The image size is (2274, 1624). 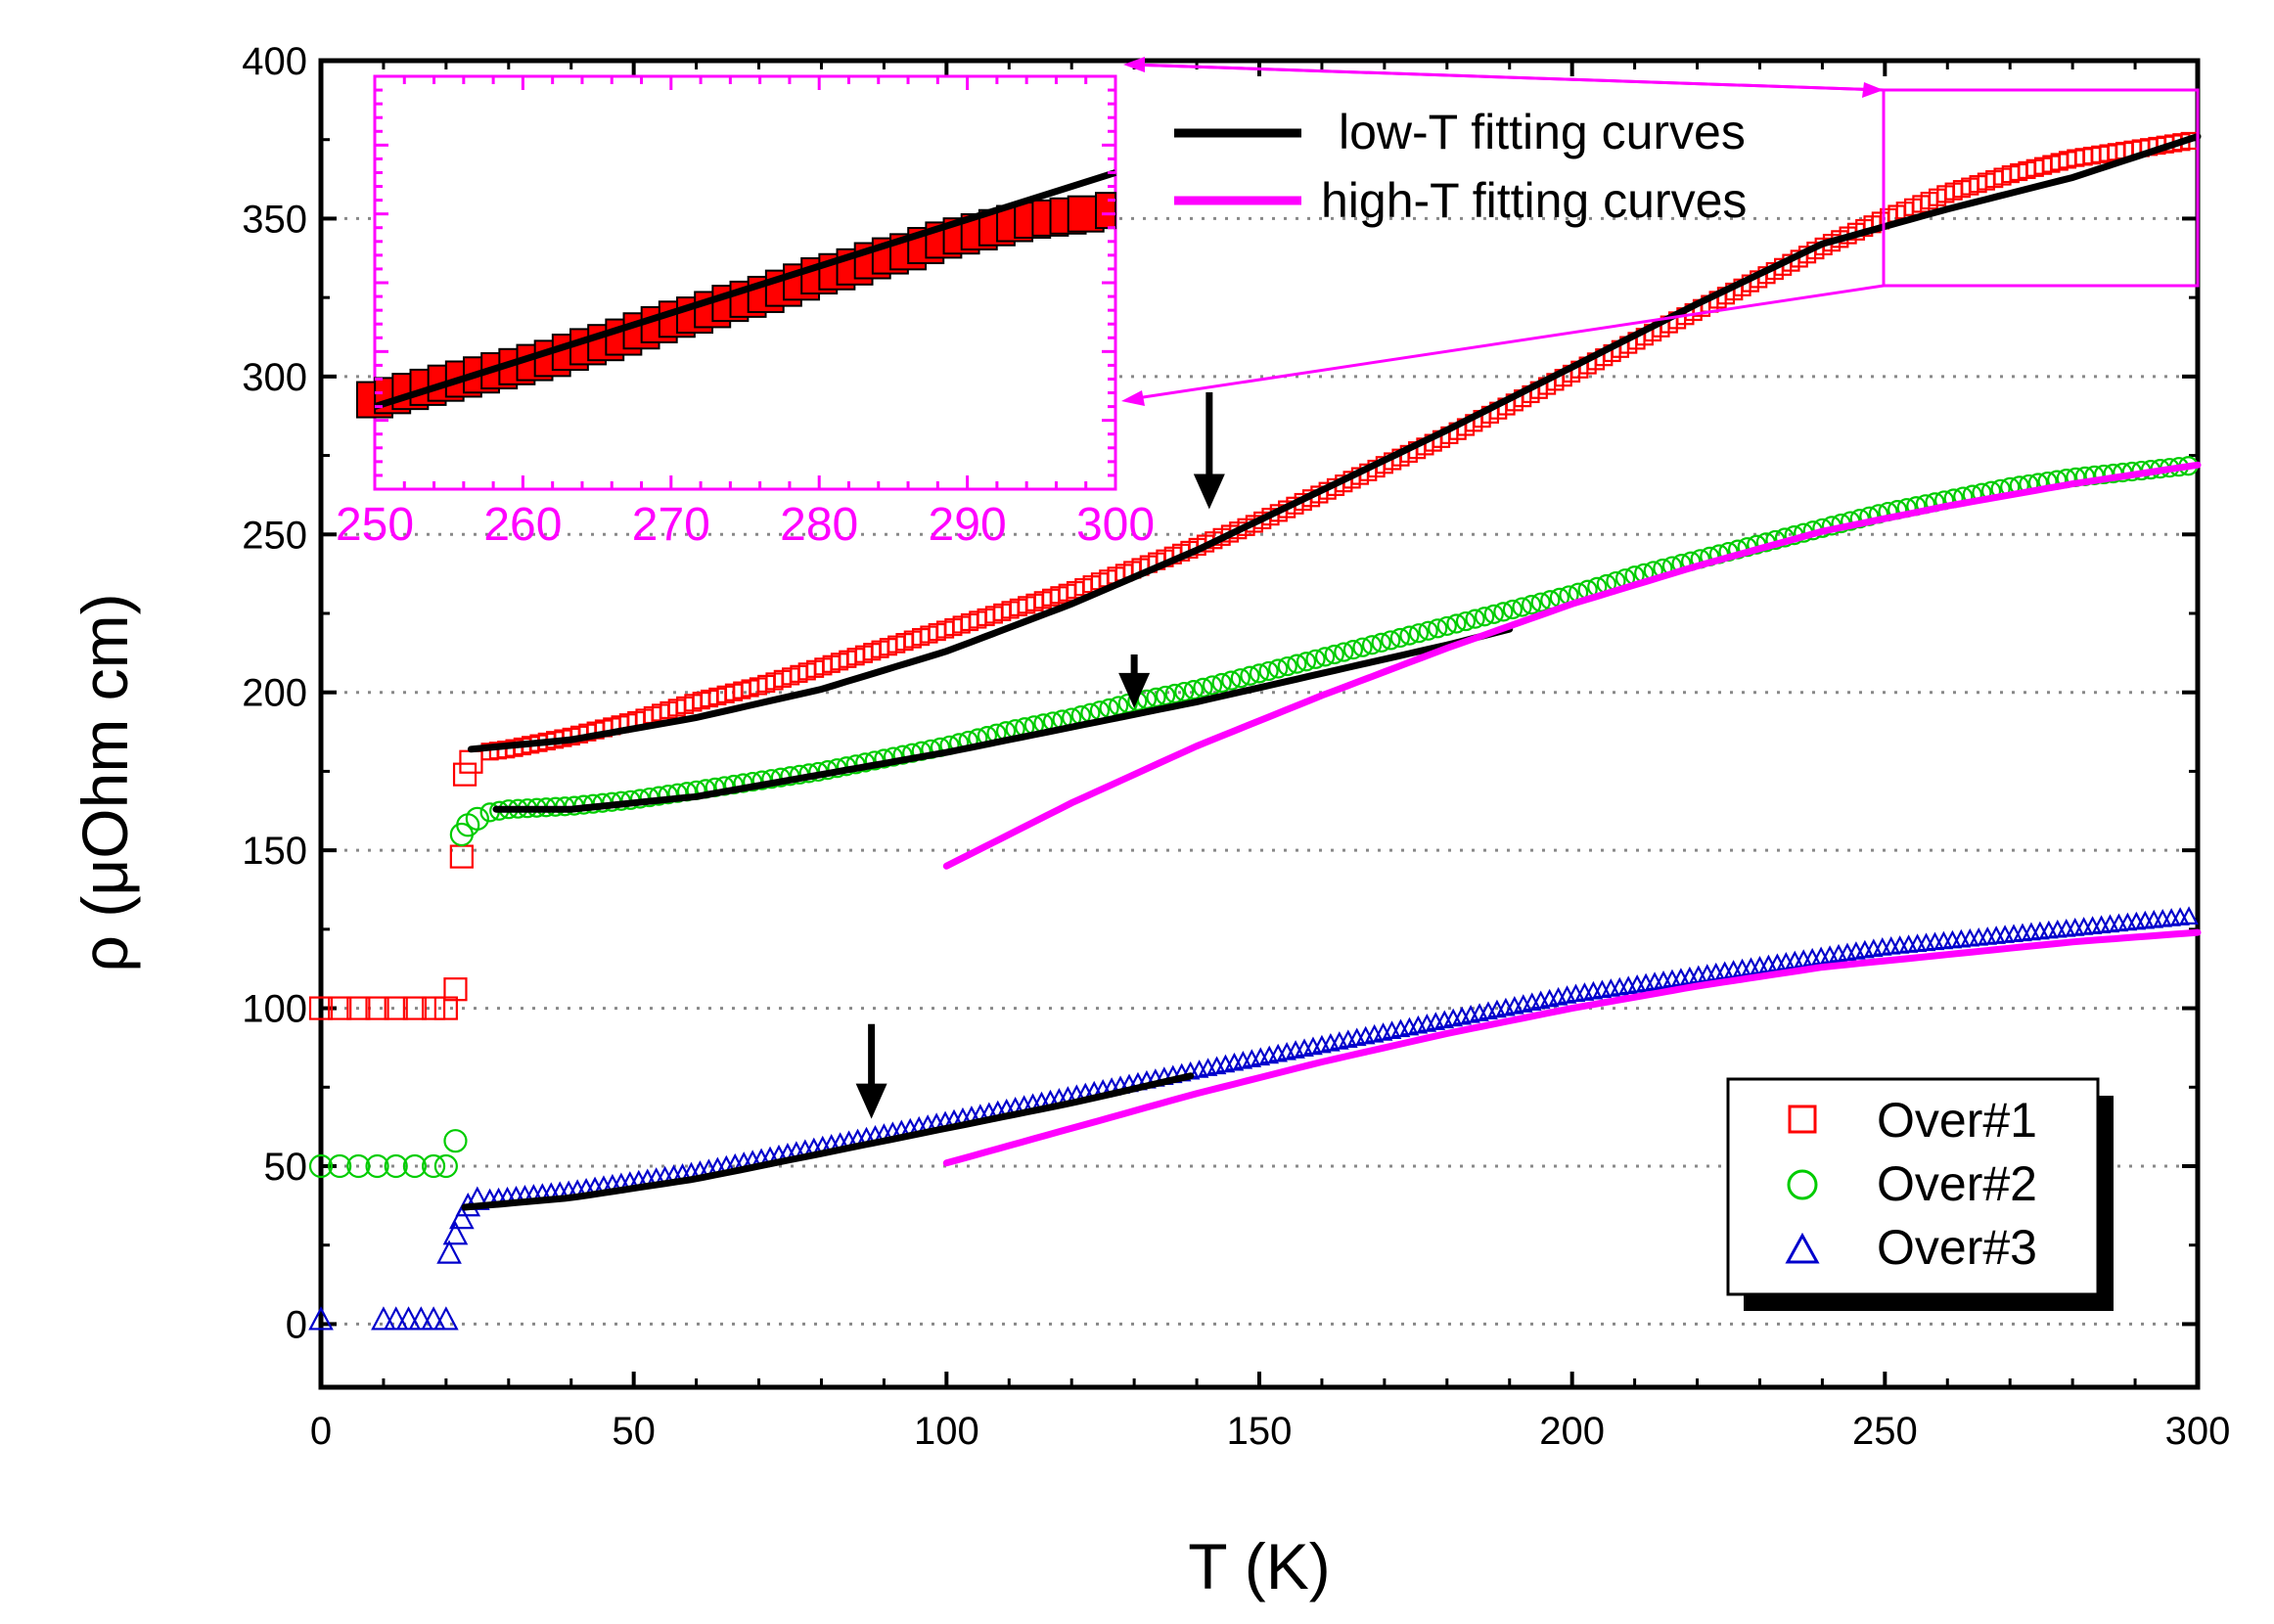 What do you see at coordinates (2198, 1431) in the screenshot?
I see `x-tick-label: 300` at bounding box center [2198, 1431].